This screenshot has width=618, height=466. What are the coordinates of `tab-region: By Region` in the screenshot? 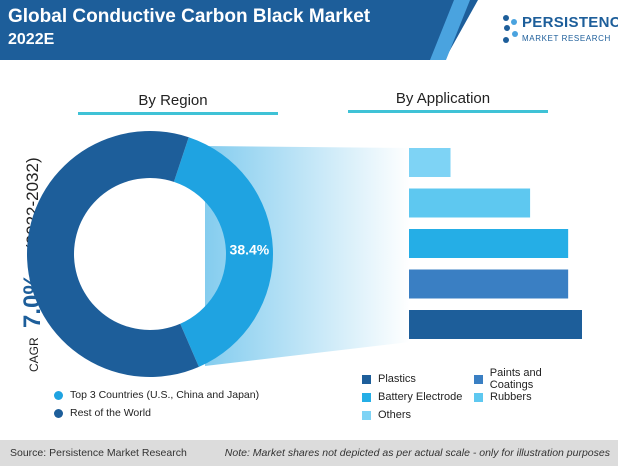 It's located at (173, 100).